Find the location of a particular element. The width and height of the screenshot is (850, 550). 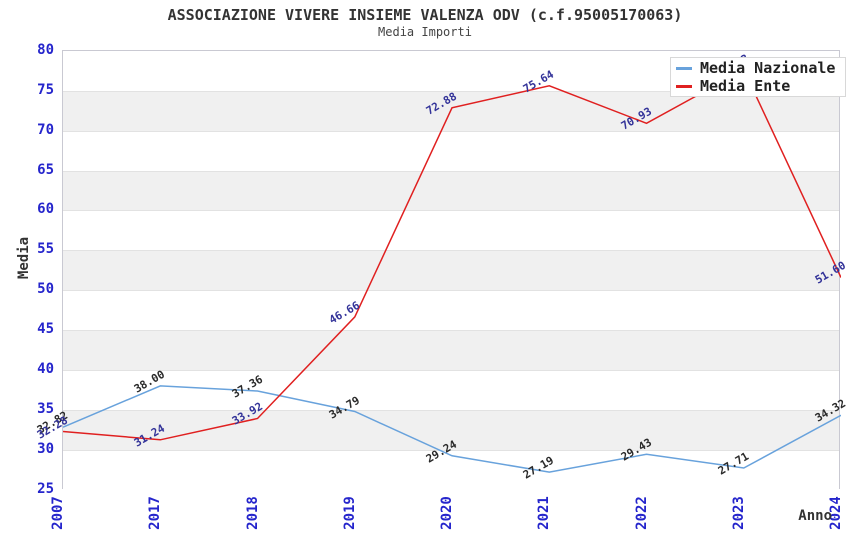

y-tick-label: 25 is located at coordinates (45, 488).